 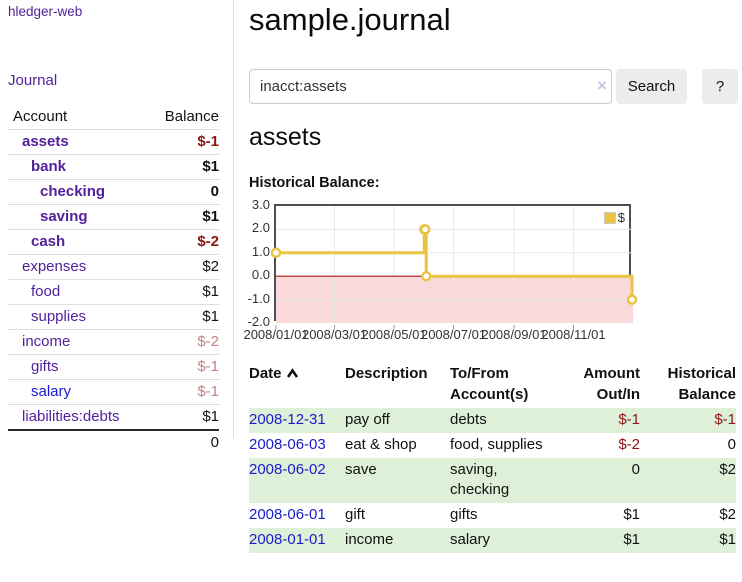 What do you see at coordinates (77, 242) in the screenshot?
I see `account-name-cell: cash` at bounding box center [77, 242].